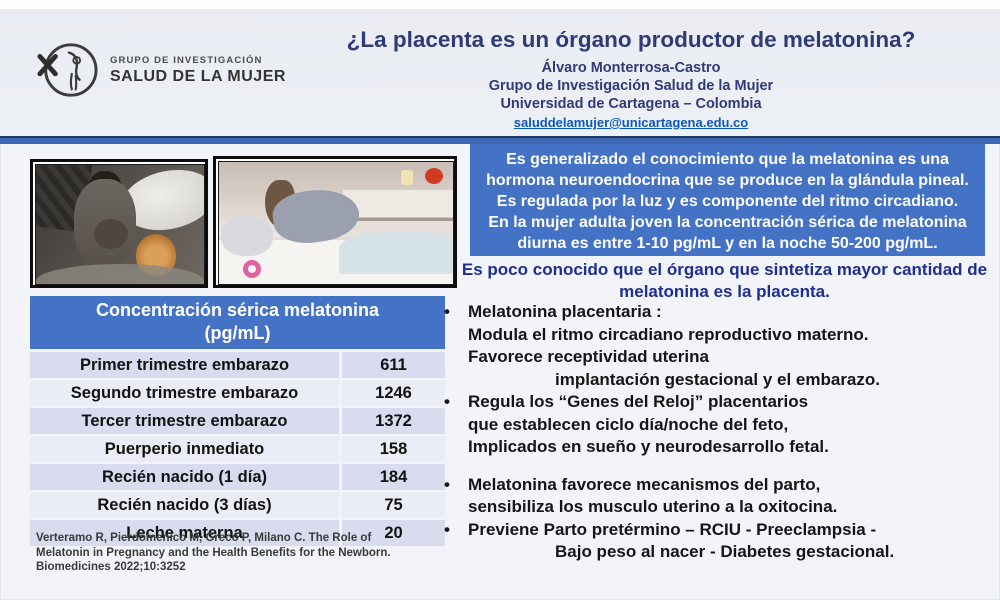 This screenshot has height=600, width=1000. What do you see at coordinates (393, 366) in the screenshot?
I see `row-value: 611` at bounding box center [393, 366].